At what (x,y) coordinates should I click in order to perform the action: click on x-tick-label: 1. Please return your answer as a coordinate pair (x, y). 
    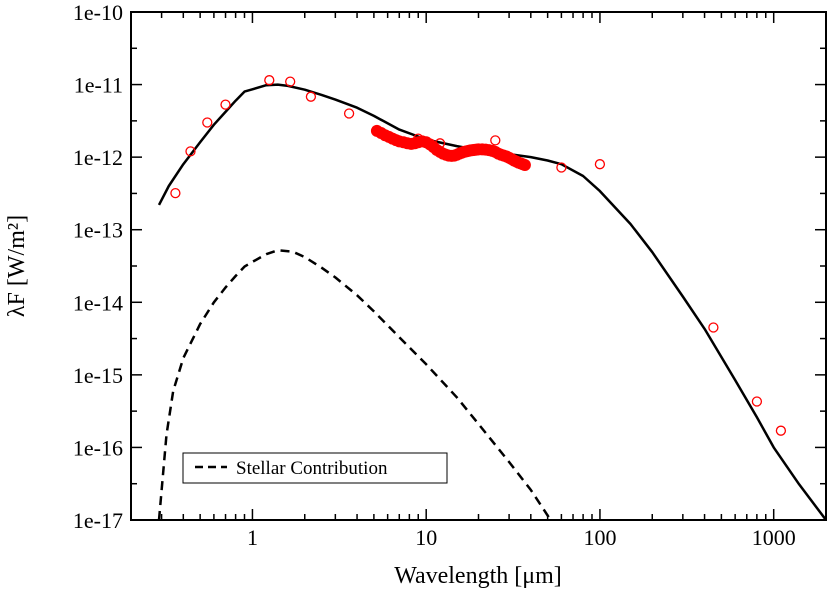
    Looking at the image, I should click on (252, 537).